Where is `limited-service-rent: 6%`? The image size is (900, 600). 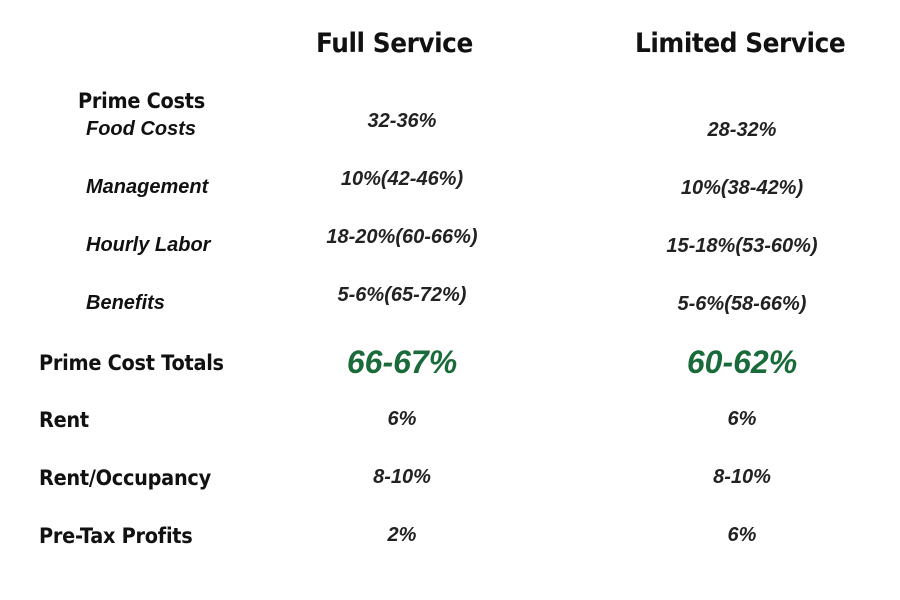 limited-service-rent: 6% is located at coordinates (742, 419).